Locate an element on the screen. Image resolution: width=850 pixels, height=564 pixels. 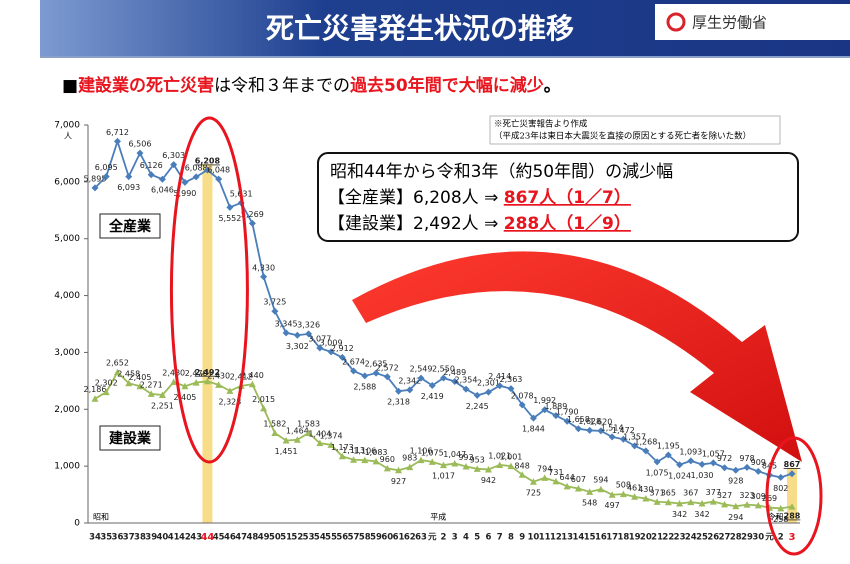
data-label: 2,549 is located at coordinates (421, 369).